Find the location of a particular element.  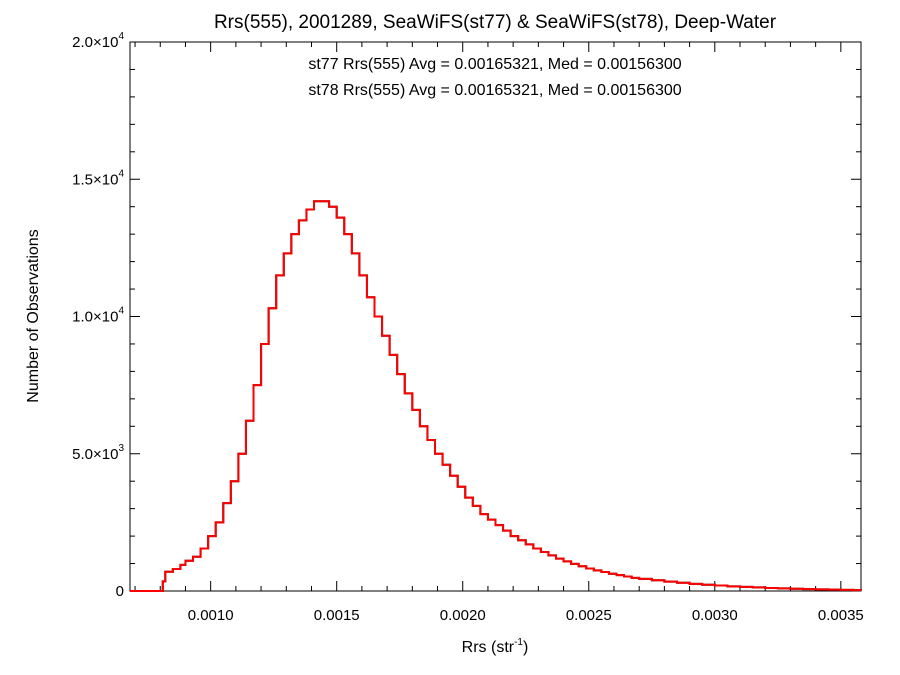

x-axis-label: Rrs (str-1) is located at coordinates (495, 646).